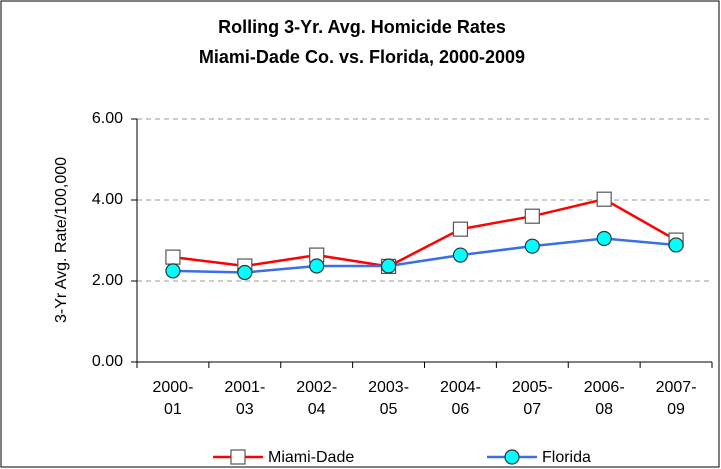 The image size is (721, 469). I want to click on x-tick-label: 2001- 03, so click(245, 398).